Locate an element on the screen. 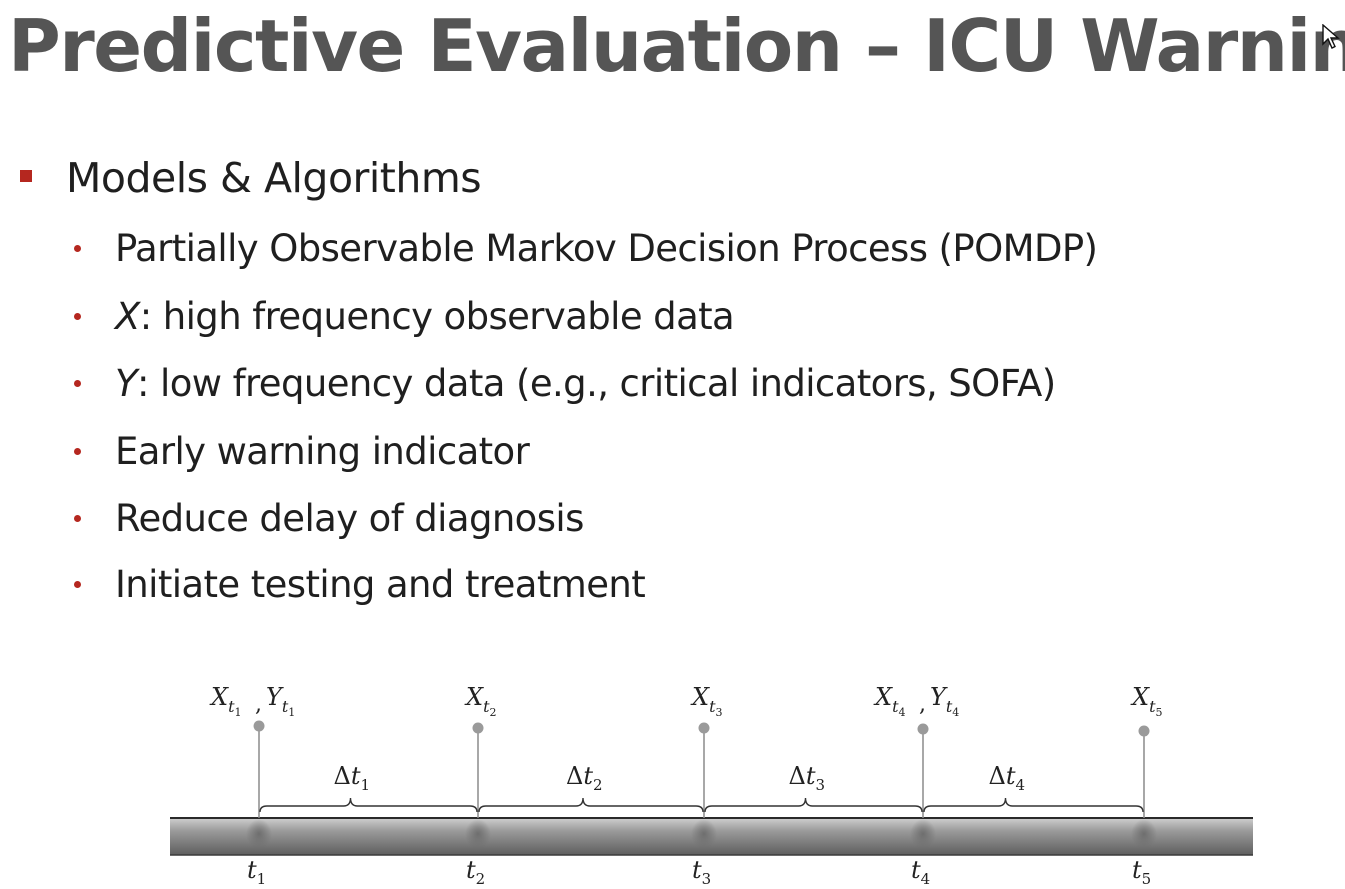 This screenshot has width=1345, height=889. time-tick-label: t4 is located at coordinates (920, 872).